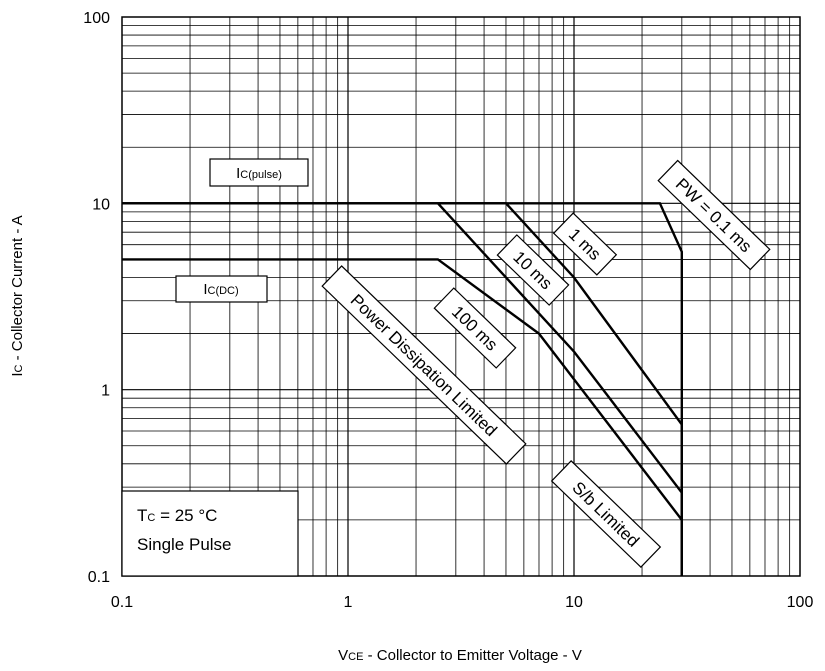  Describe the element at coordinates (800, 602) in the screenshot. I see `x-tick-label: 100` at that location.